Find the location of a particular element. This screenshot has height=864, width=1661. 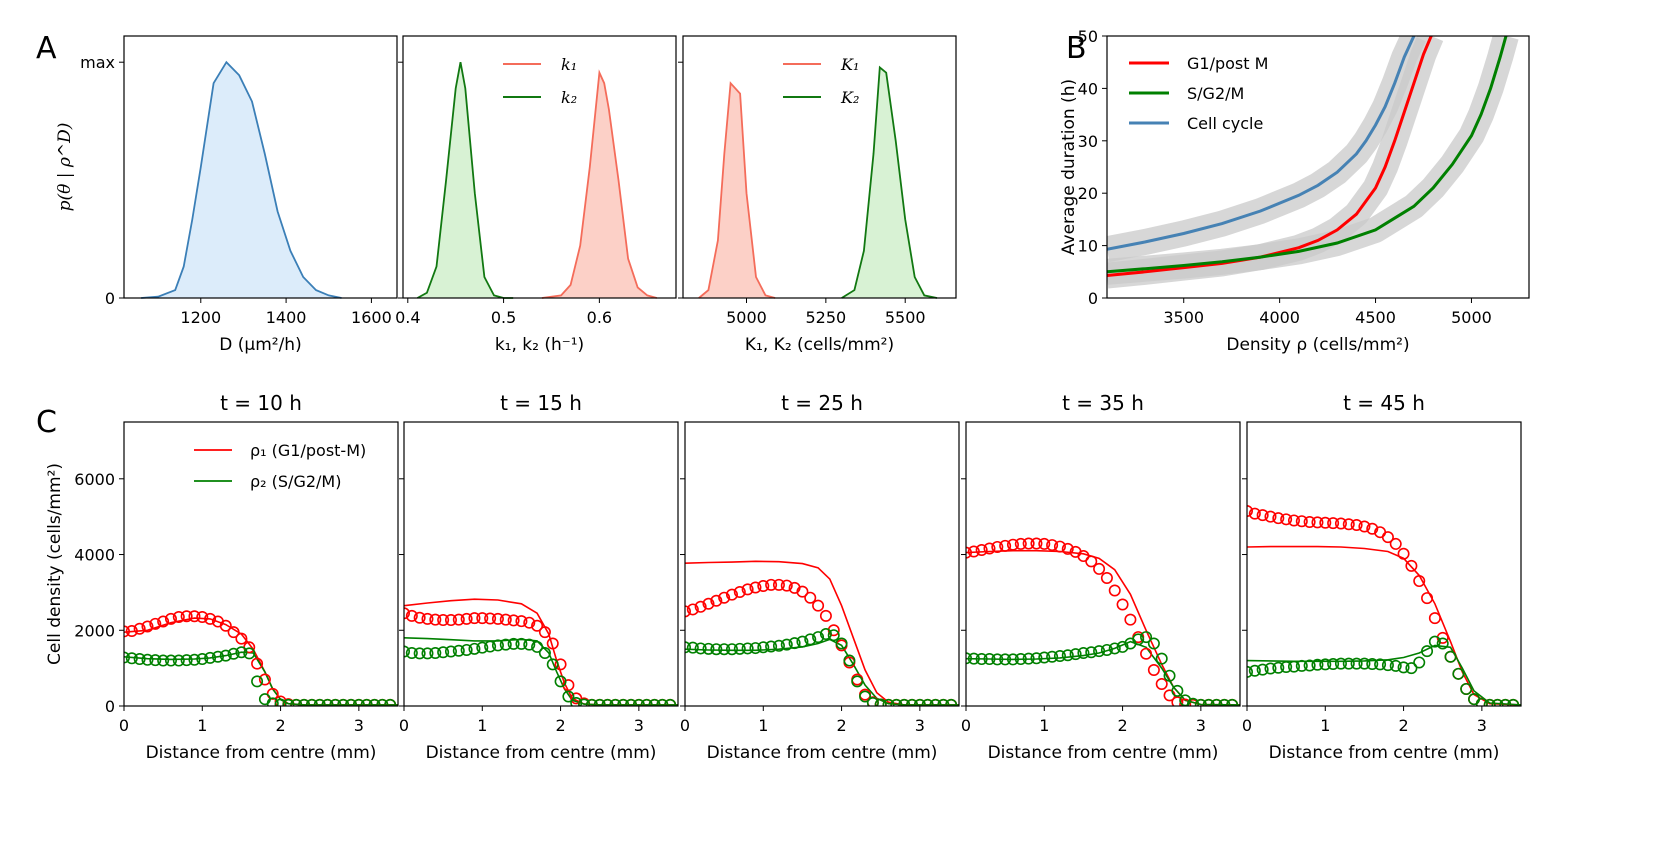

c1-title: t = 10 h is located at coordinates (261, 403).